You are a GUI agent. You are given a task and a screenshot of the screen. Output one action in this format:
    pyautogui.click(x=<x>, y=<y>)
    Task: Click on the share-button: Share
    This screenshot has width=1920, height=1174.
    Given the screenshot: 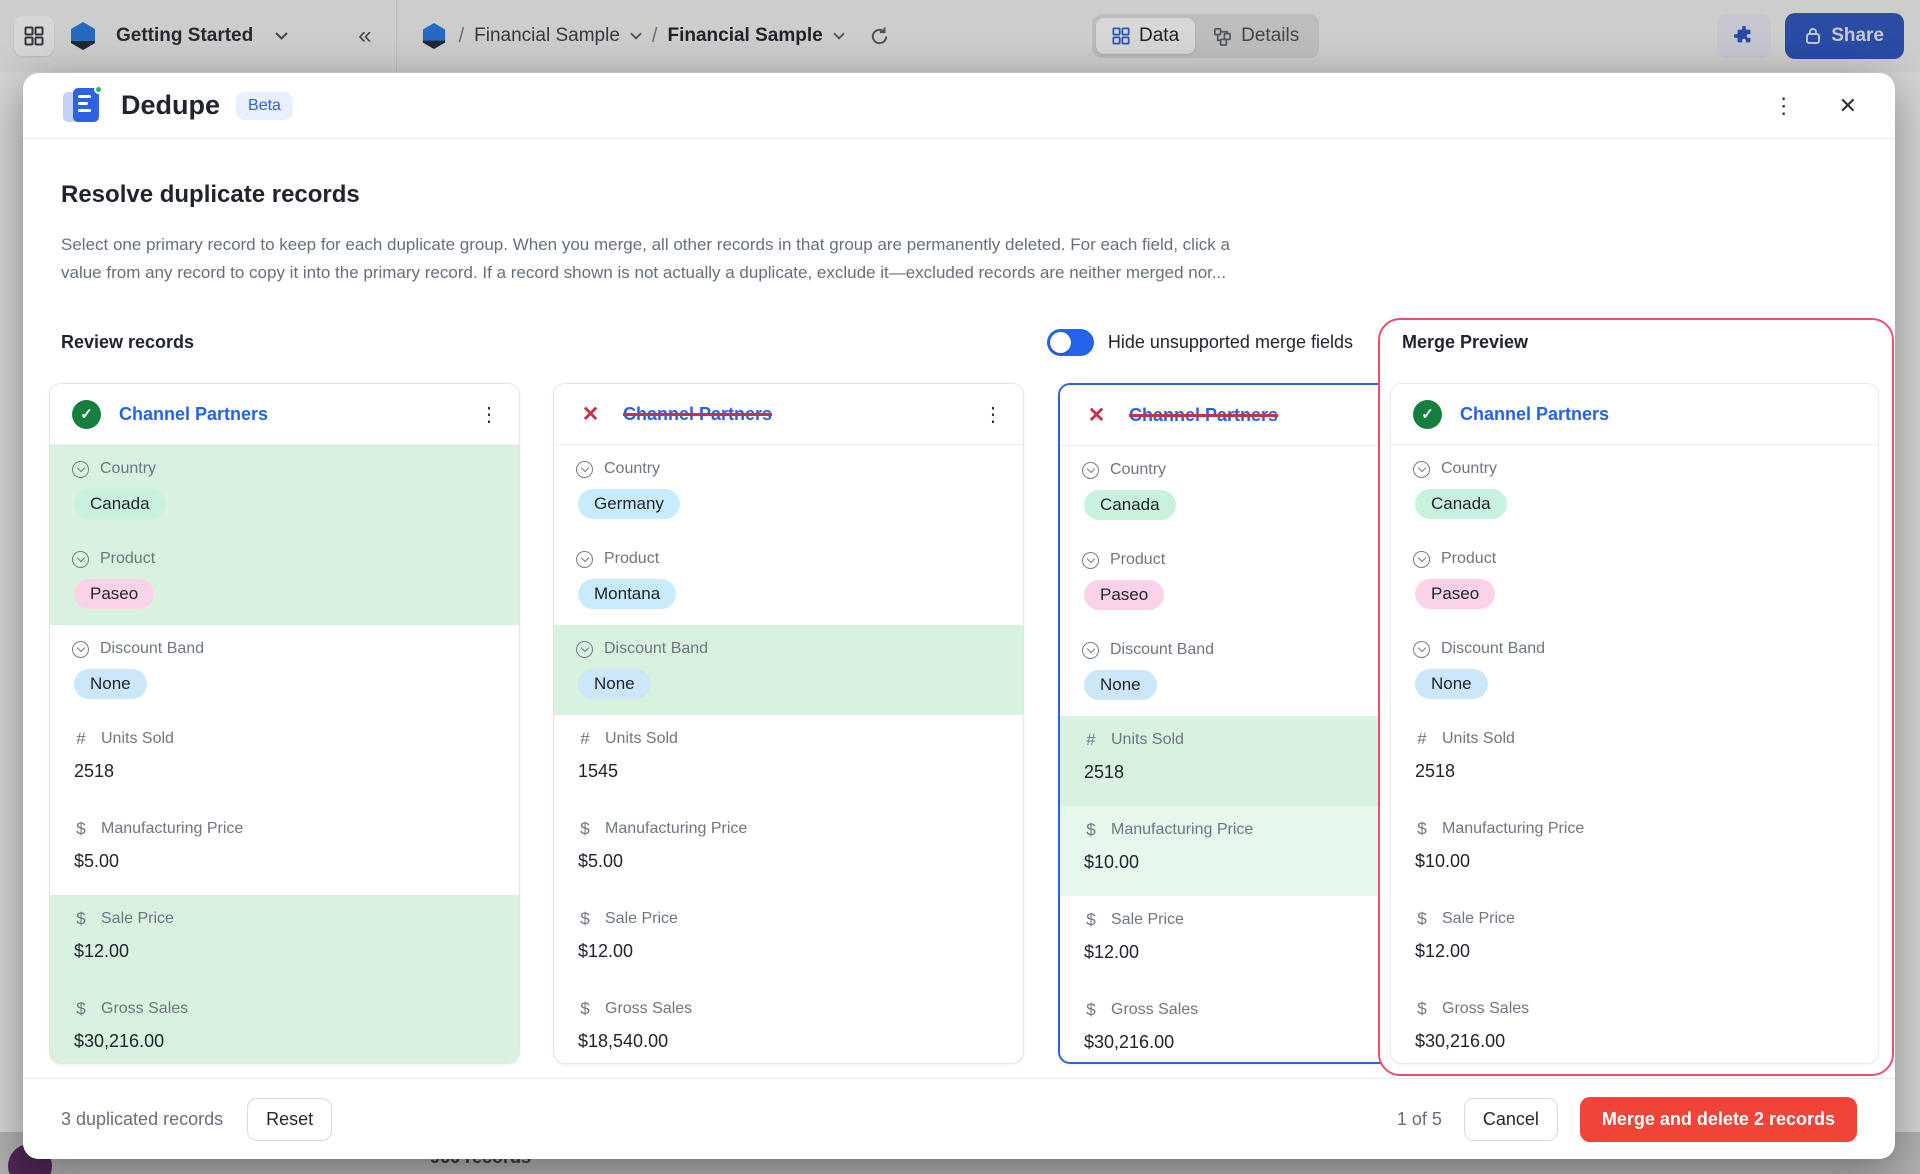 What is the action you would take?
    pyautogui.click(x=1844, y=36)
    